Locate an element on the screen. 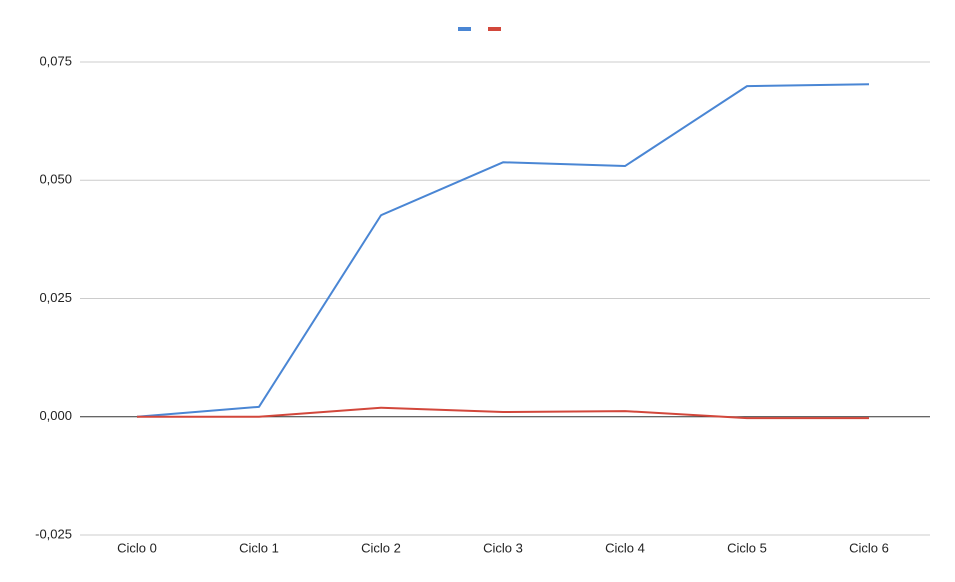 This screenshot has height=582, width=955. y-tick-label: 0,075 is located at coordinates (55, 60).